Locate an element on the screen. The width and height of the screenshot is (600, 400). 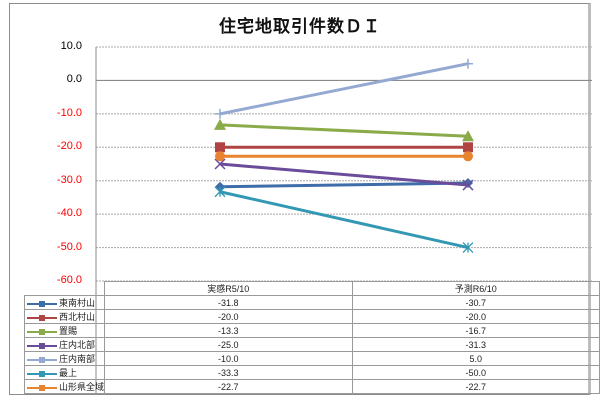
y-tick-label: -30.0 is located at coordinates (69, 179).